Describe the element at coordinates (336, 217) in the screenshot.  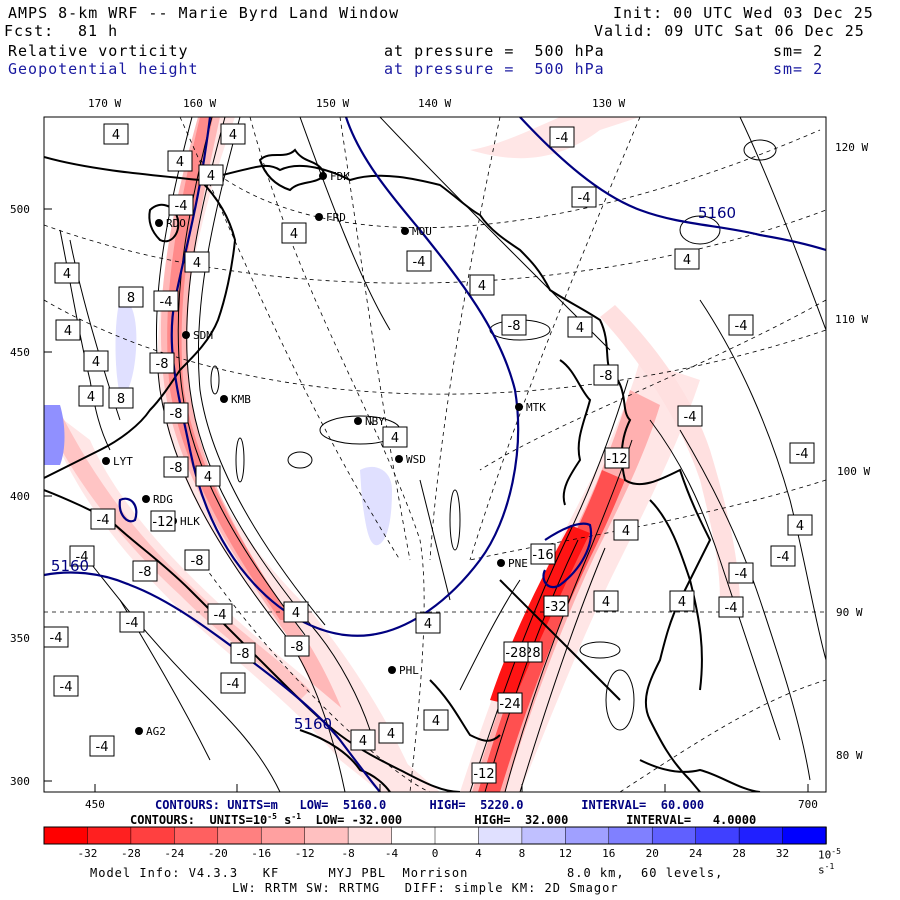
I see `station-label: FRD` at that location.